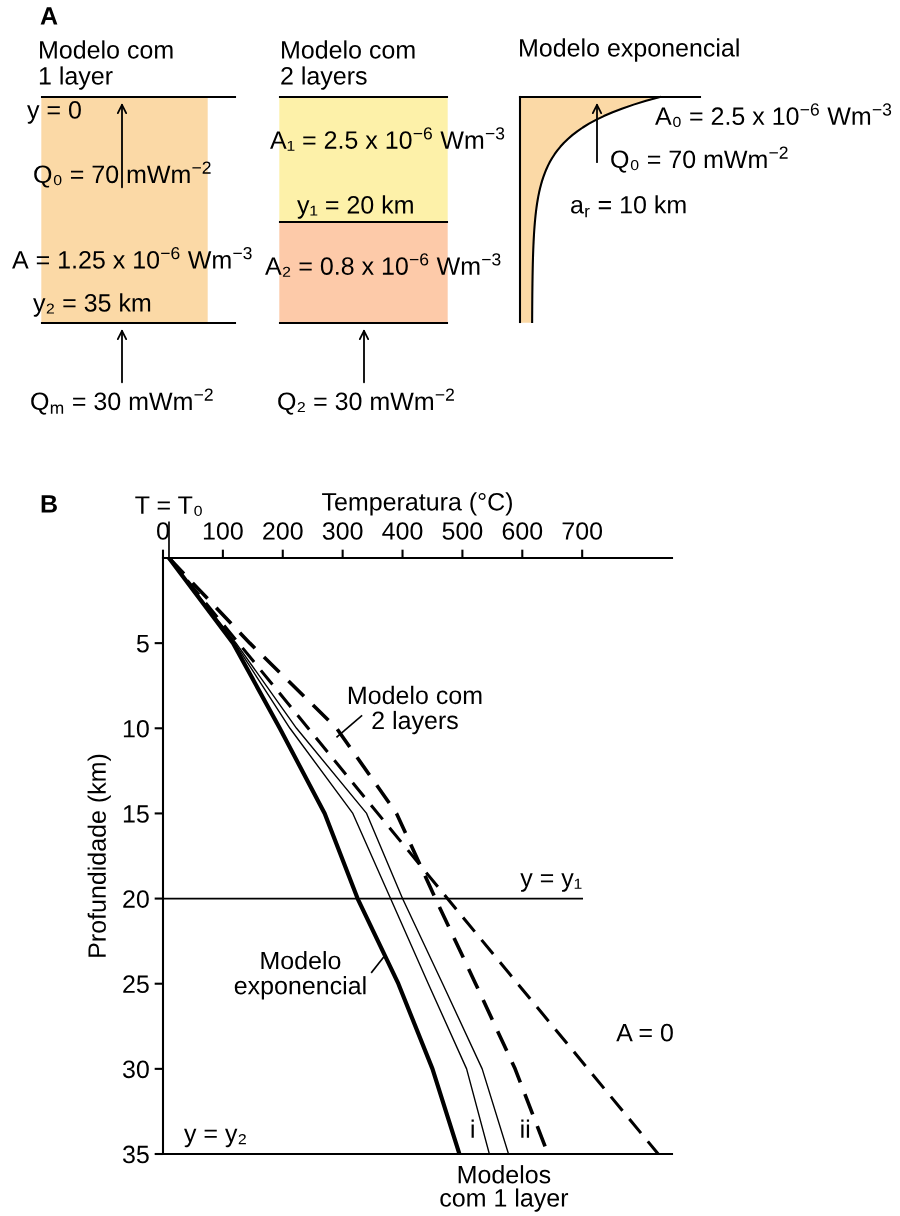  What do you see at coordinates (215, 1138) in the screenshot?
I see `ref-line-label: y = y₂` at bounding box center [215, 1138].